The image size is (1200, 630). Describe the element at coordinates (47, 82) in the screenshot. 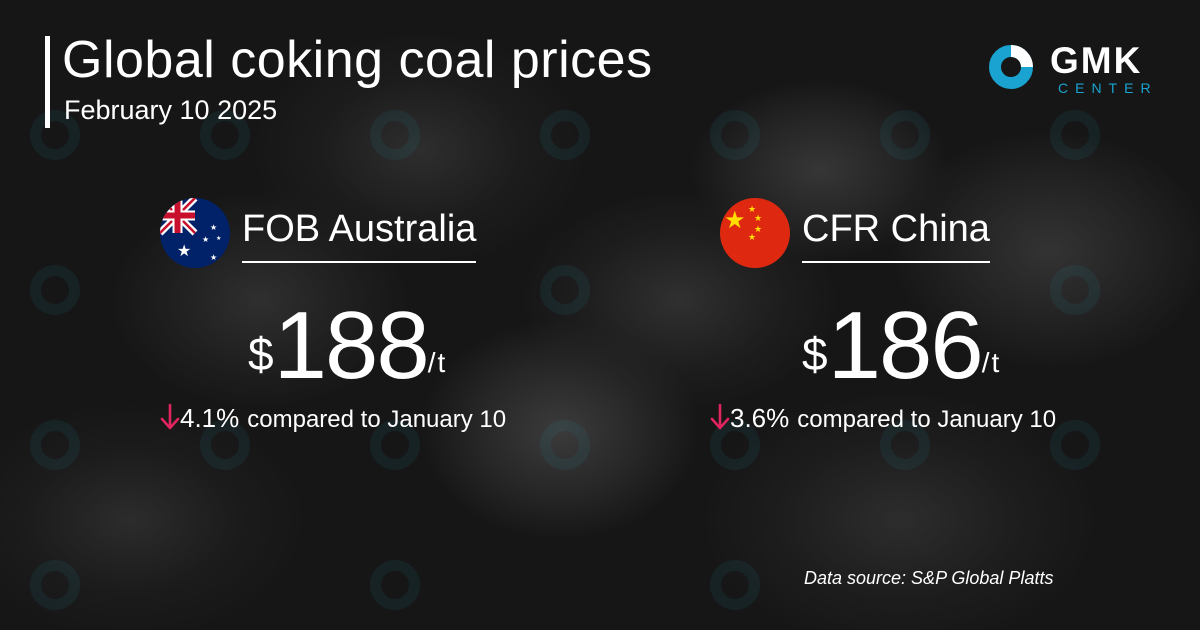

I see `title-accent-bar` at that location.